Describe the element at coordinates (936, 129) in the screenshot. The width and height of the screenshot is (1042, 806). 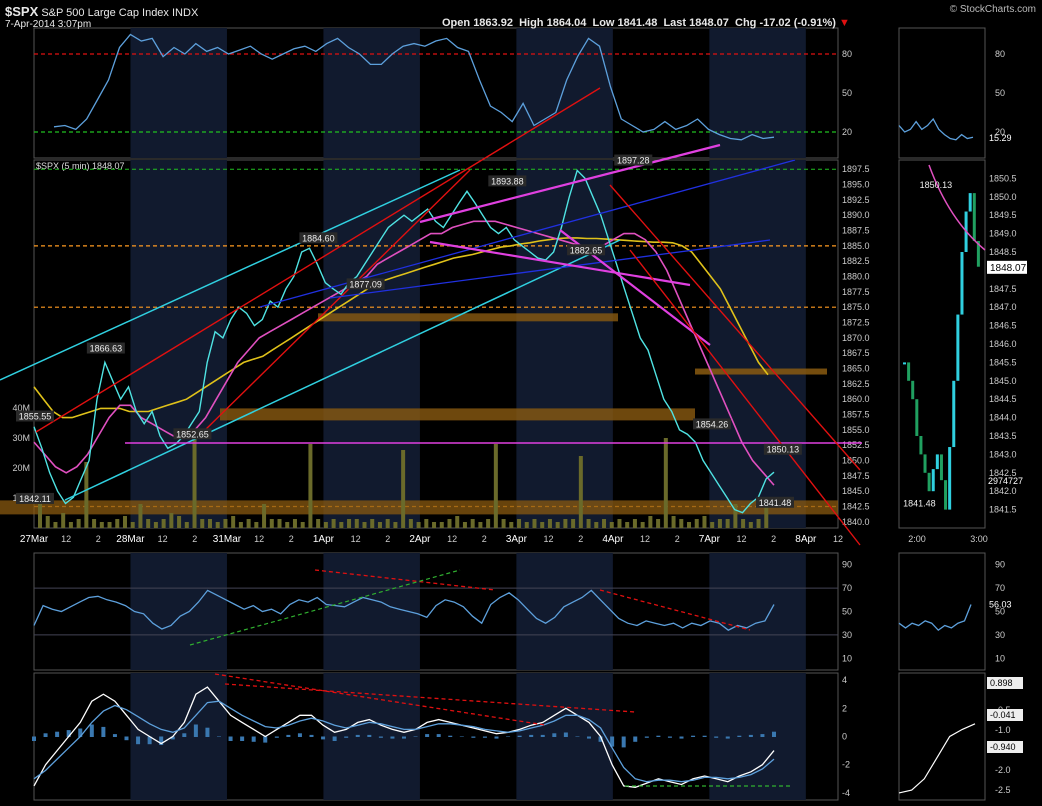
I see `side-osc-line` at that location.